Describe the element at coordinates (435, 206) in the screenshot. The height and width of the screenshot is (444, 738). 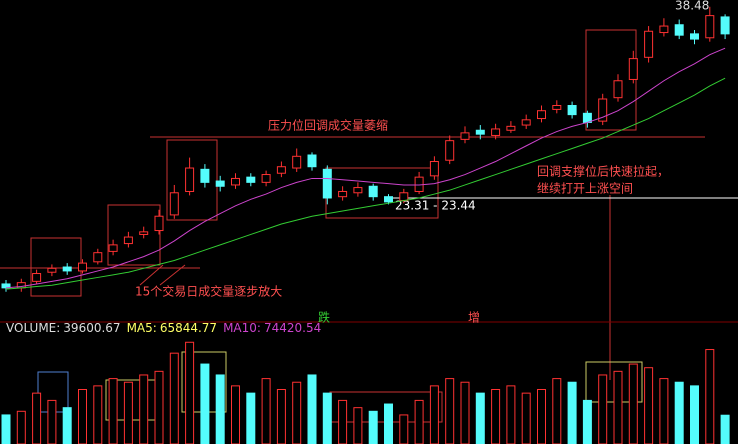
I see `annotation: 23.31 - 23.44` at that location.